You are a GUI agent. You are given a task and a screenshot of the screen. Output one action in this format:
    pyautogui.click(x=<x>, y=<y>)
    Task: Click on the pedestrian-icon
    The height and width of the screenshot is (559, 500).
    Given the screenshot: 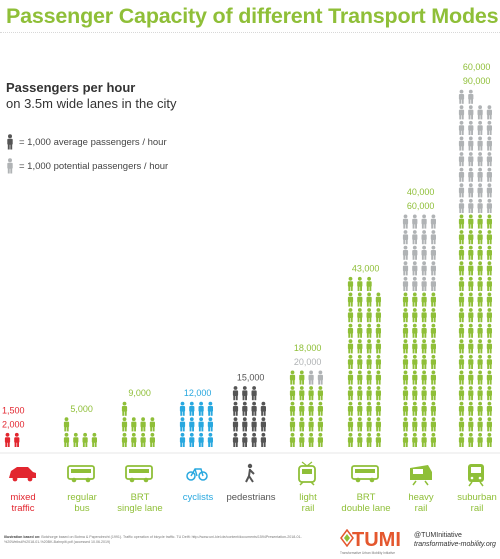 What is the action you would take?
    pyautogui.click(x=250, y=473)
    